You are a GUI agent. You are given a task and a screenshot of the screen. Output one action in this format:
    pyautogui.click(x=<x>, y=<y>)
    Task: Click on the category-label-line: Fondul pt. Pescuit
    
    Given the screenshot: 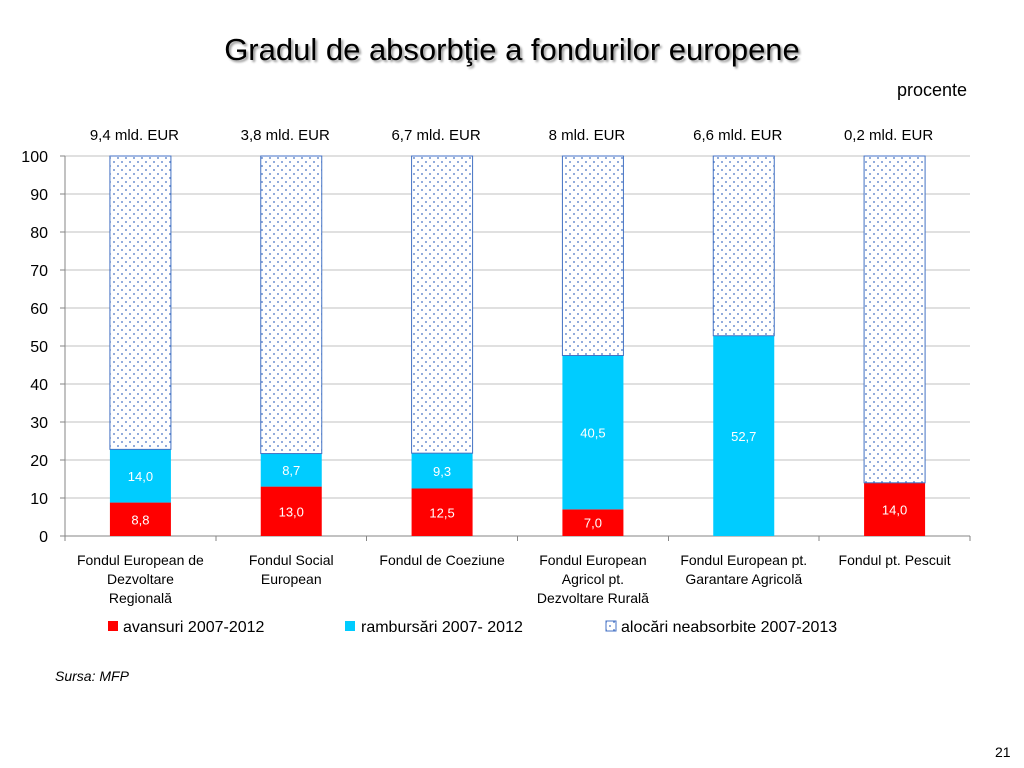 What is the action you would take?
    pyautogui.click(x=895, y=560)
    